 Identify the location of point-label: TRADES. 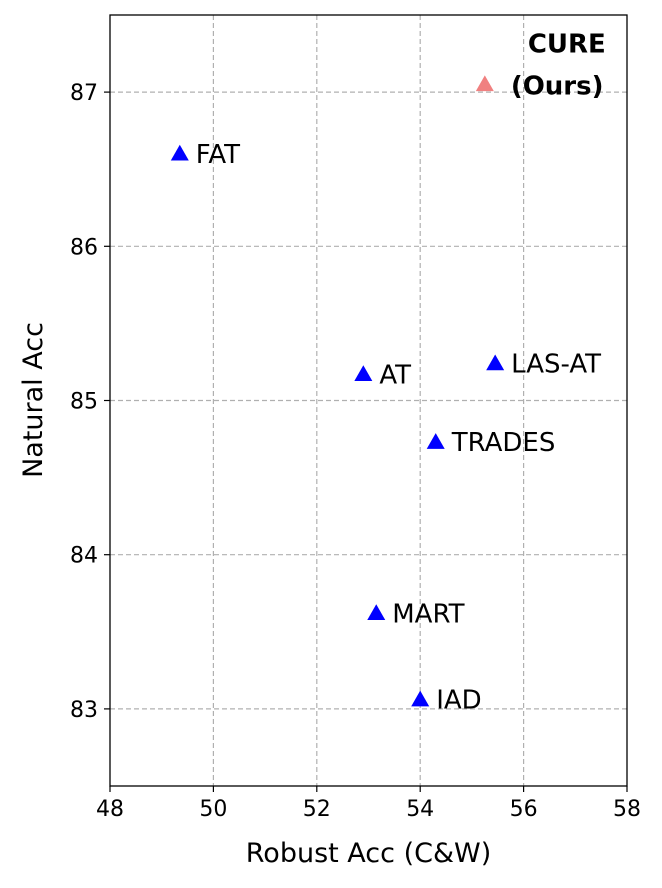
(503, 443).